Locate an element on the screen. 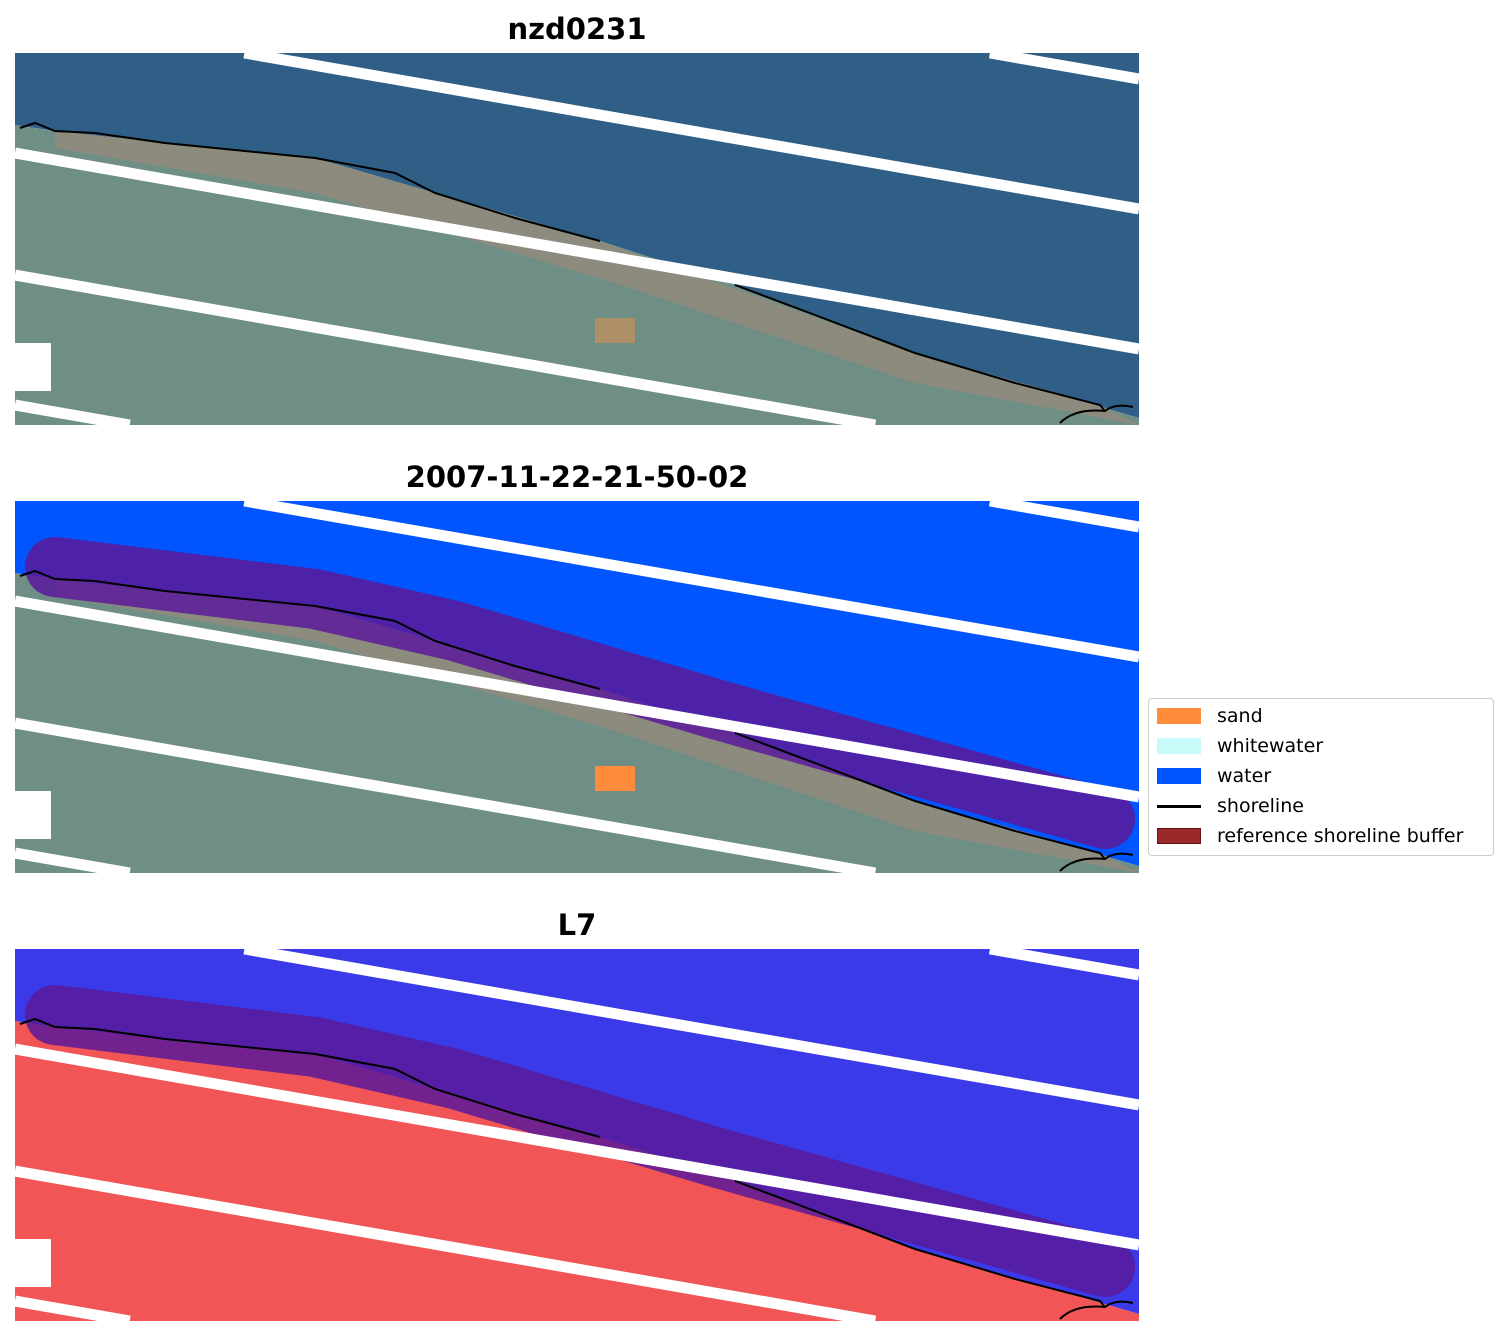 The image size is (1510, 1337). panel-title-image: nzd0231 is located at coordinates (577, 29).